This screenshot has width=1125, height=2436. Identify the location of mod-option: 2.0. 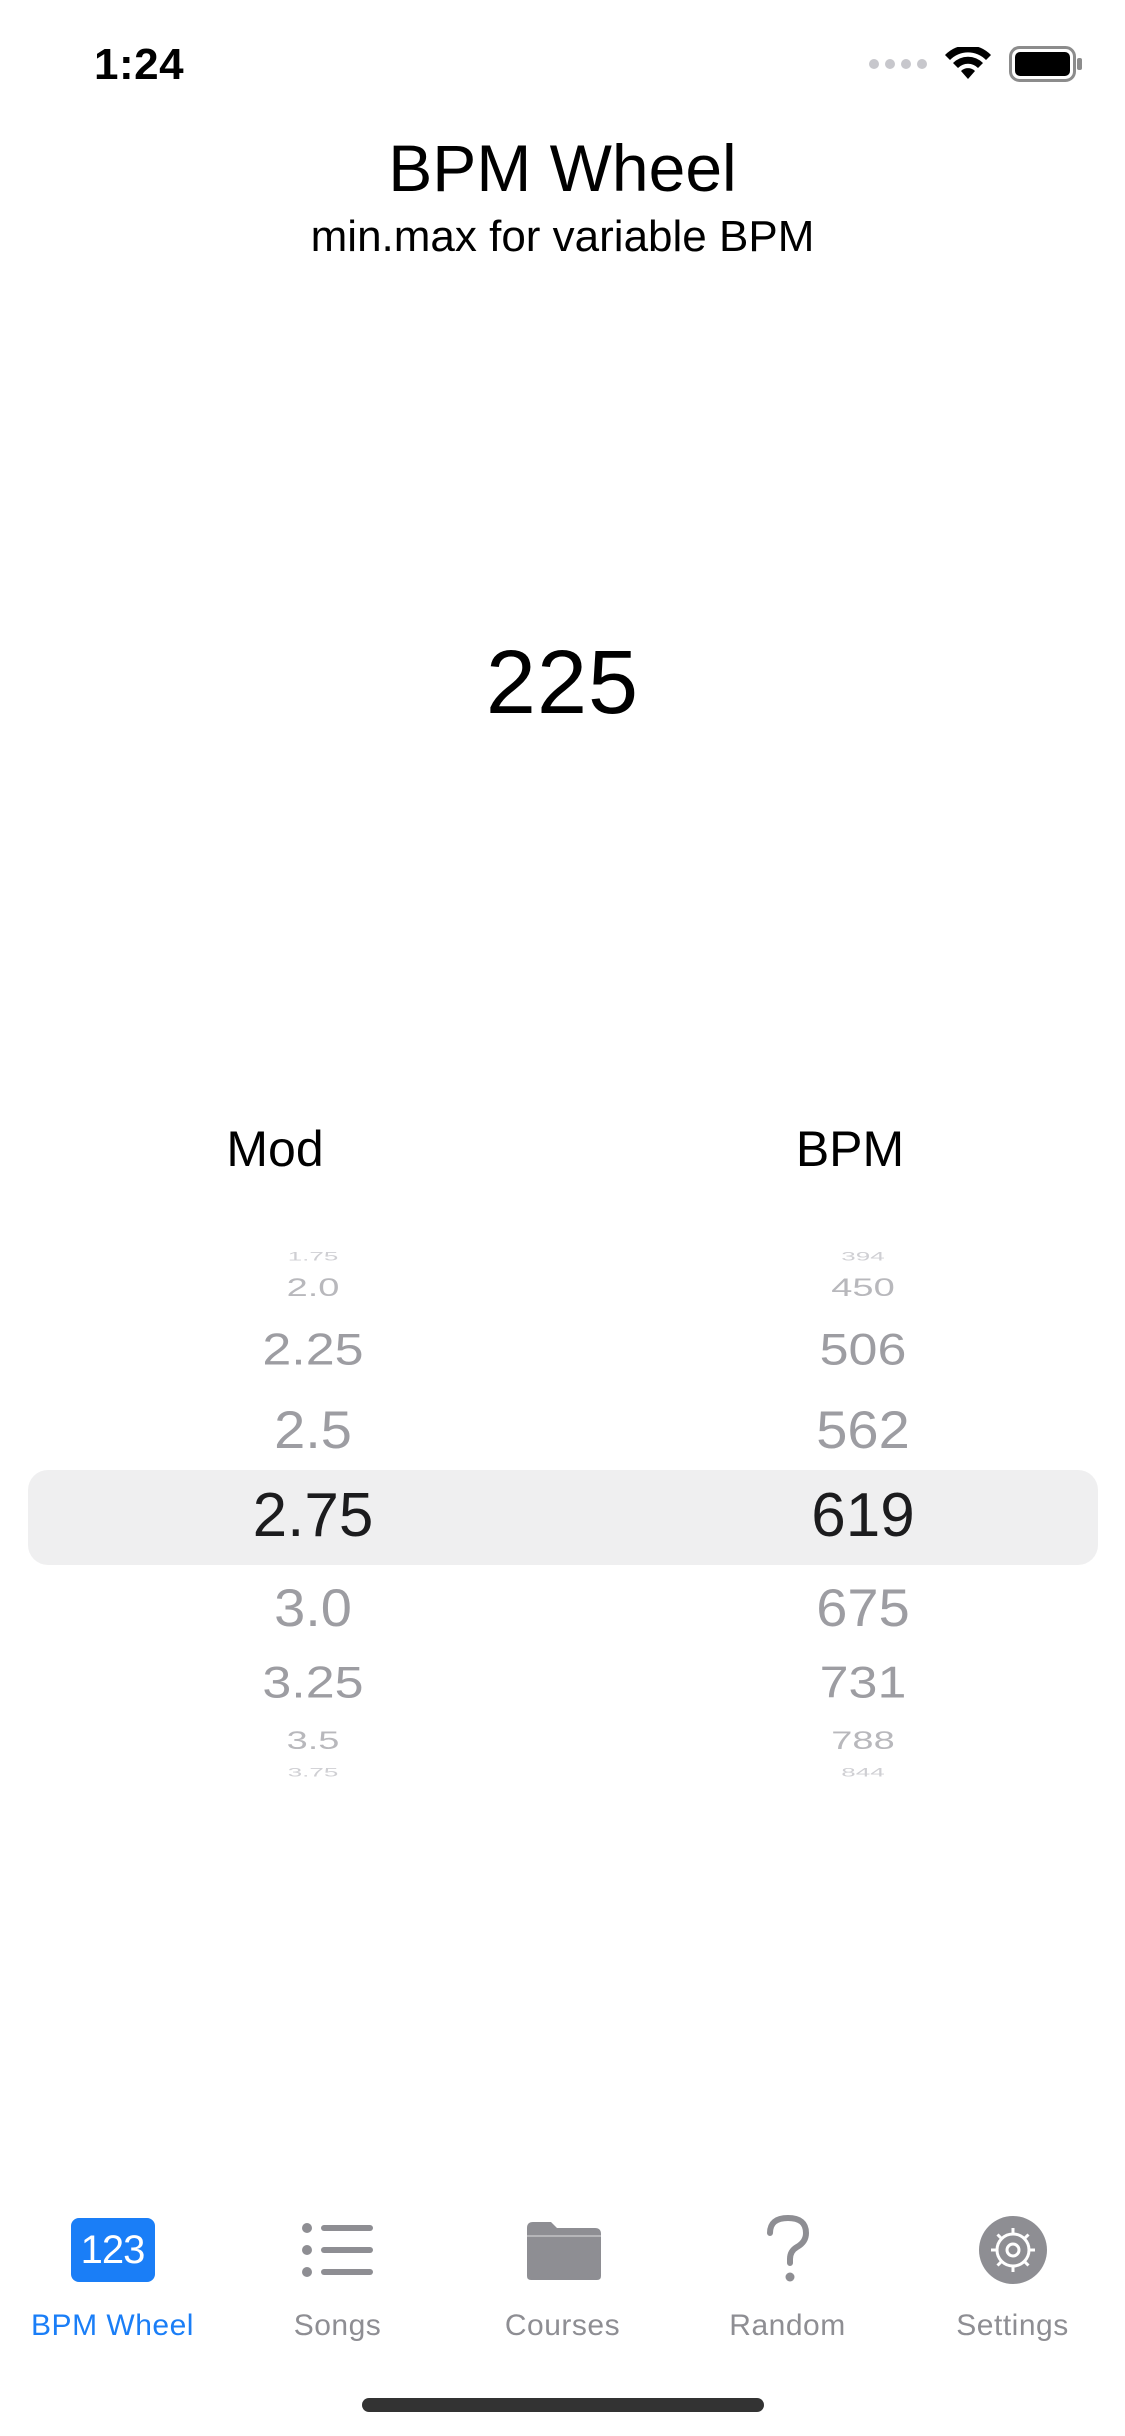
(313, 1288).